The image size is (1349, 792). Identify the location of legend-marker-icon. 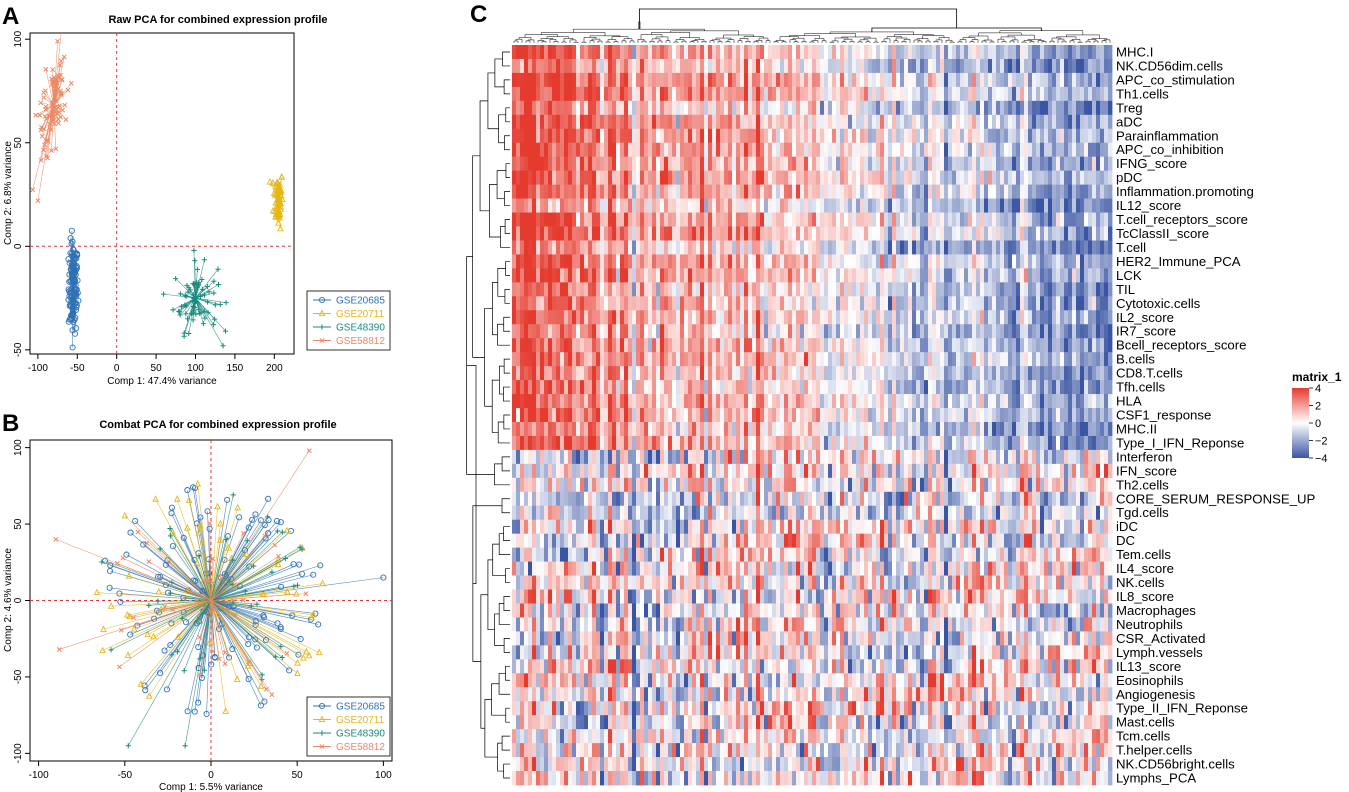
(322, 733).